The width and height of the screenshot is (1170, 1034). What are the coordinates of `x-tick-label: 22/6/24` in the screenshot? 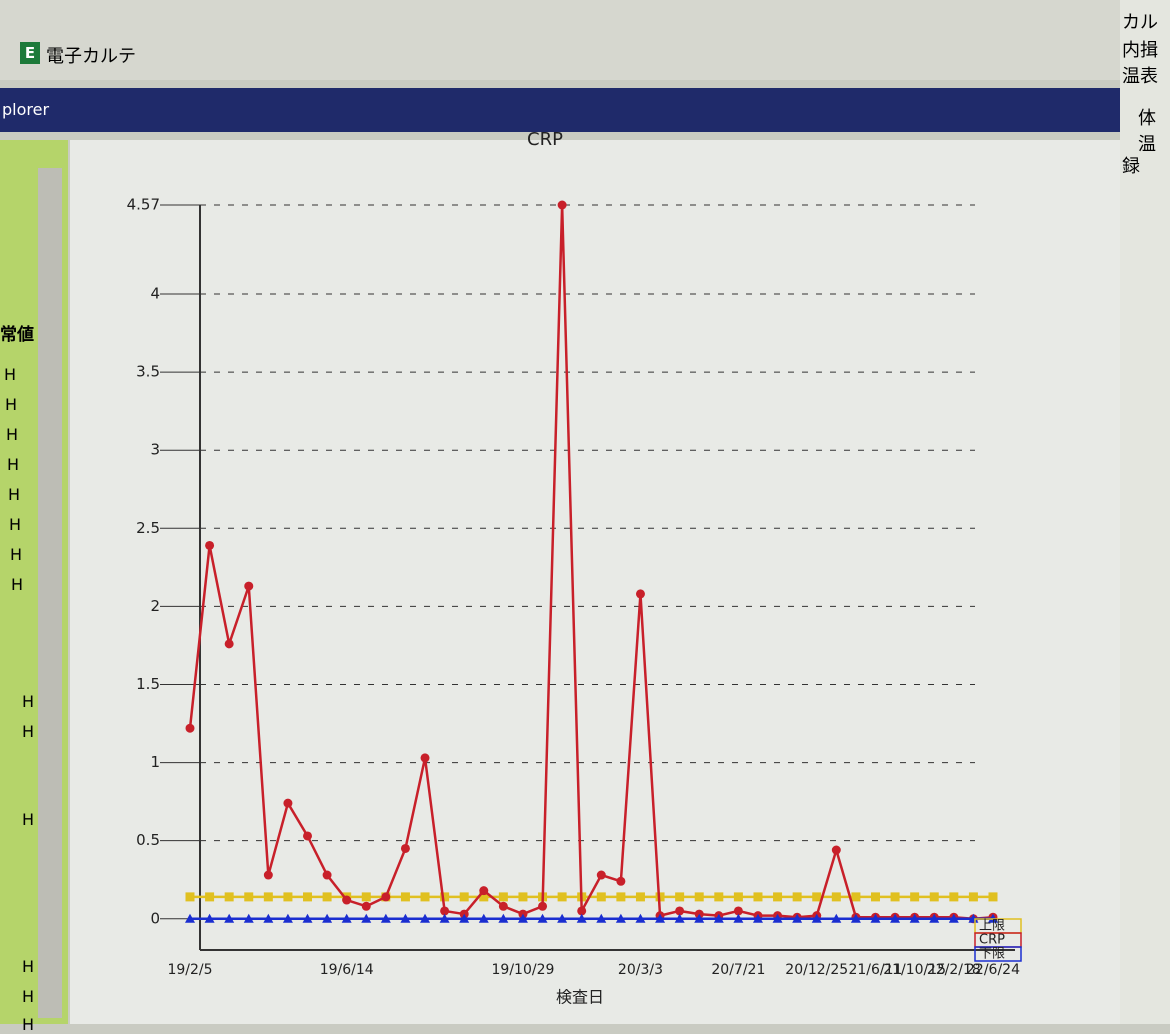 It's located at (993, 970).